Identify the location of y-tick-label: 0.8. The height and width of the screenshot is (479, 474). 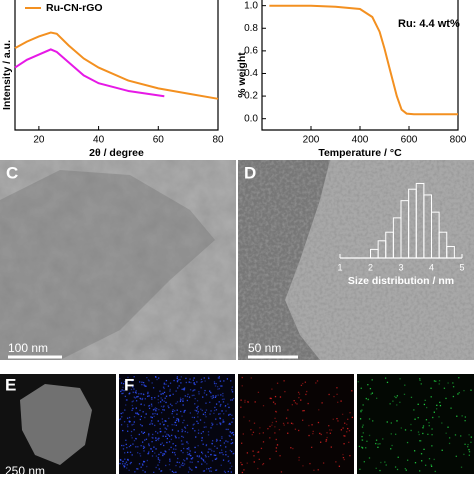
(251, 28).